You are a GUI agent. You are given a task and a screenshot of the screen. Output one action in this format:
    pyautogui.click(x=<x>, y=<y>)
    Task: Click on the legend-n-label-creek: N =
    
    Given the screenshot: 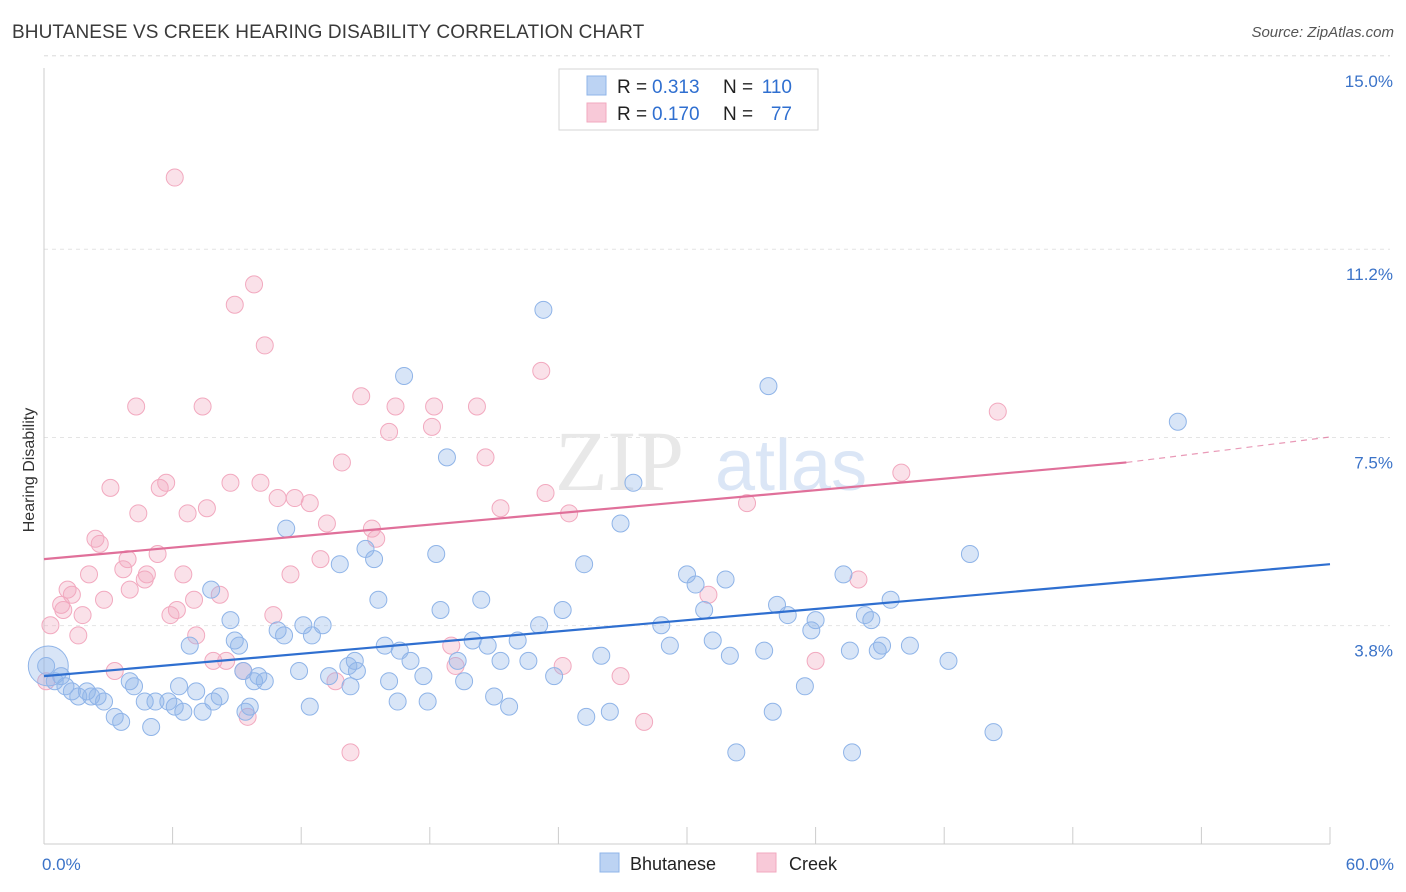 What is the action you would take?
    pyautogui.click(x=738, y=114)
    